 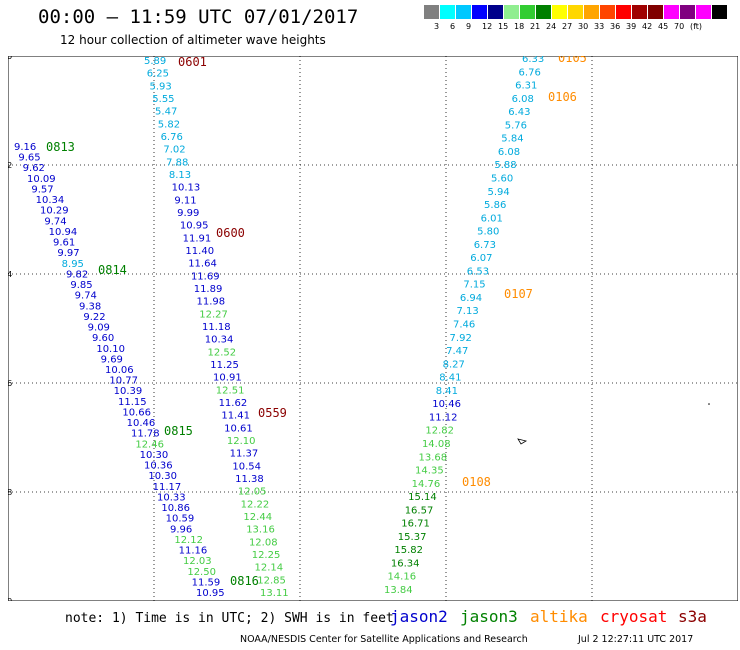 I want to click on track-left-value: 11.59, so click(x=206, y=582).